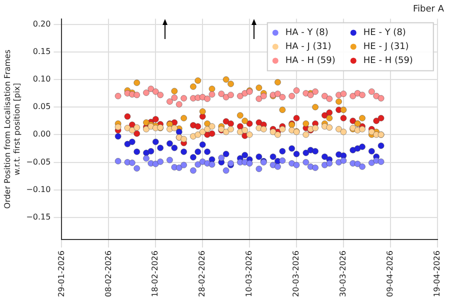 This screenshot has height=300, width=450. What do you see at coordinates (386, 47) in the screenshot?
I see `legend-label: HE - J (31)` at bounding box center [386, 47].